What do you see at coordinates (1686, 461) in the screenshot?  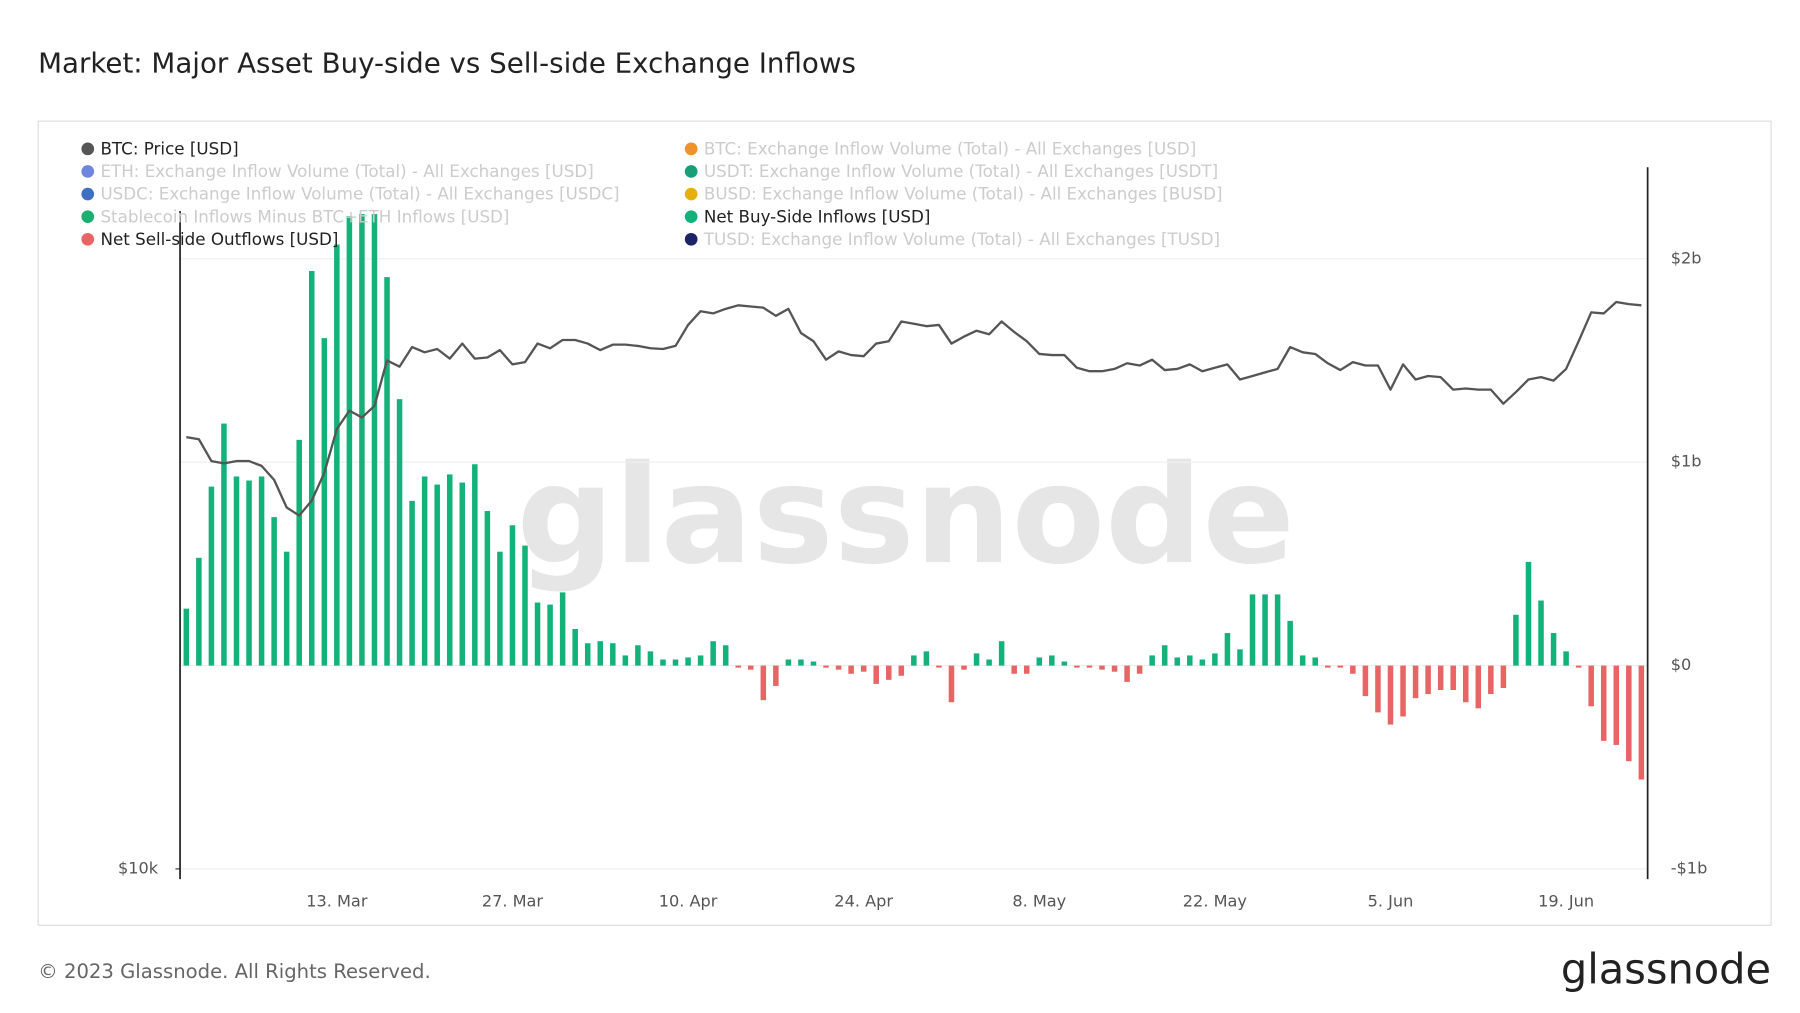 I see `y2-tick-label: $1b` at bounding box center [1686, 461].